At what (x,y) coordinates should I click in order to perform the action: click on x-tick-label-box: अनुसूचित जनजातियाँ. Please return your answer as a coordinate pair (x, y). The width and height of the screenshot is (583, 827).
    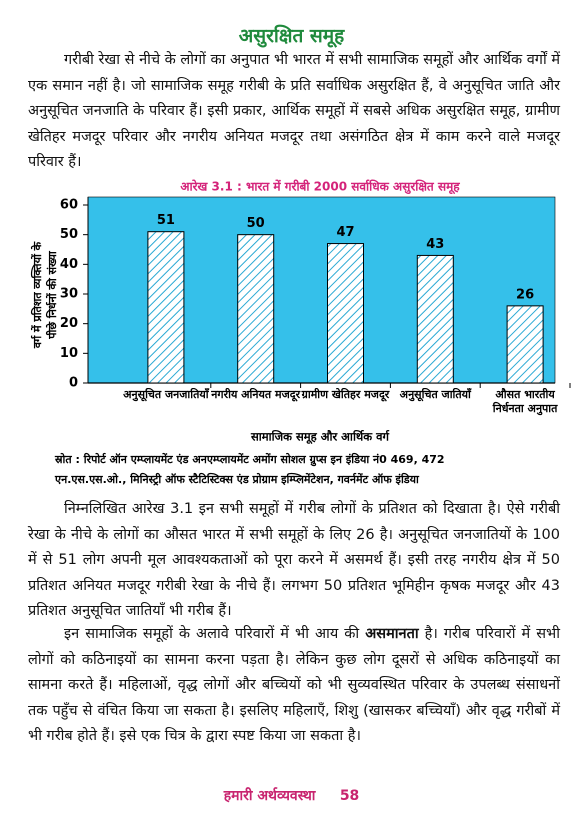
    Looking at the image, I should click on (166, 394).